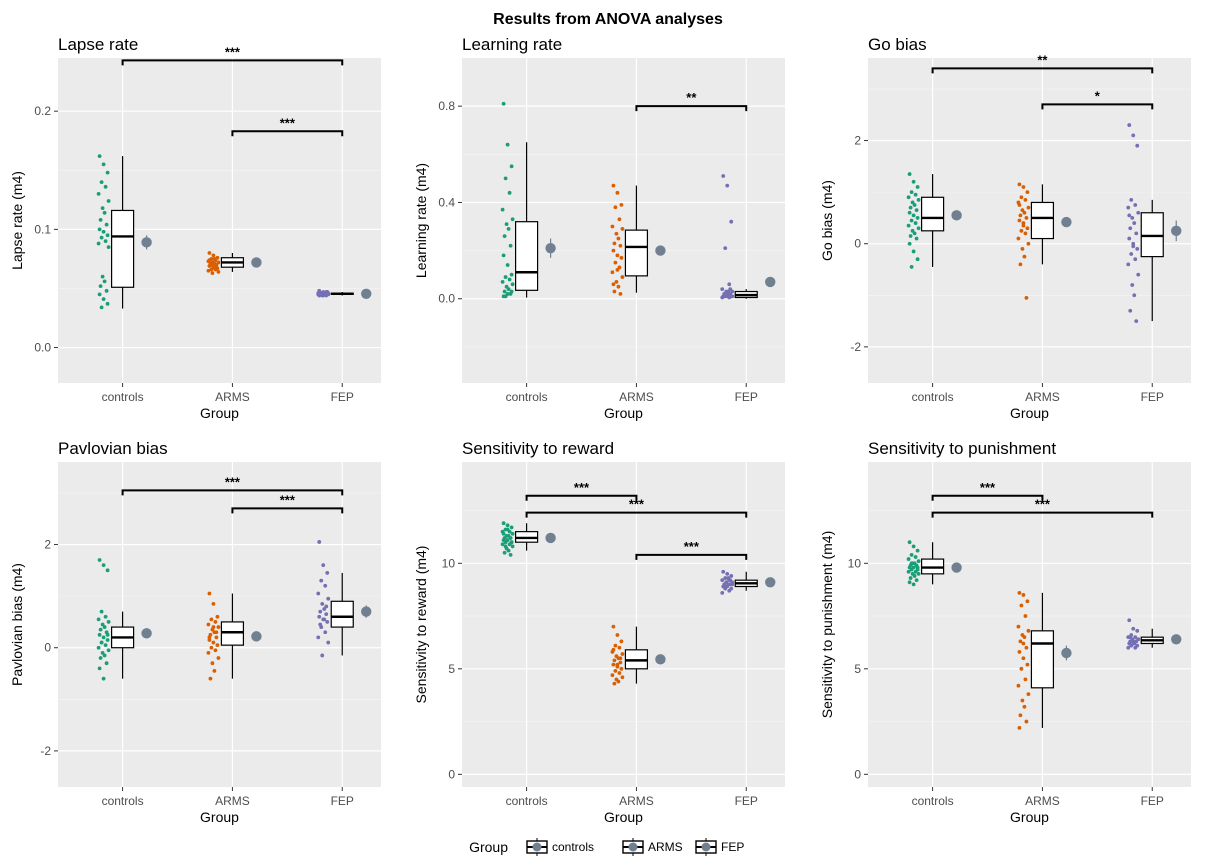 The width and height of the screenshot is (1216, 860). What do you see at coordinates (42, 111) in the screenshot?
I see `y-tick-label: 0.2` at bounding box center [42, 111].